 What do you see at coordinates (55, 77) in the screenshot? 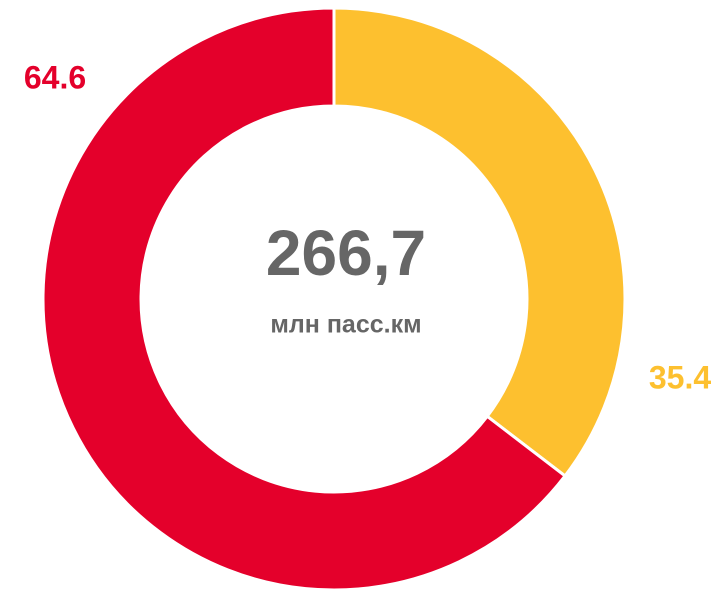
I see `data-label: 64.6` at bounding box center [55, 77].